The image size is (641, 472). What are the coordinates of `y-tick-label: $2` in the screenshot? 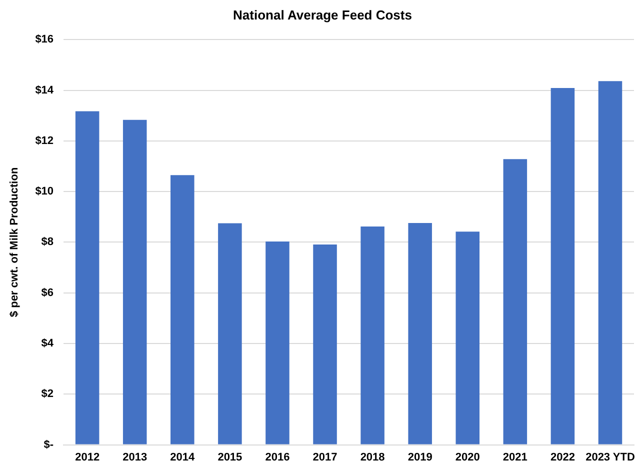 It's located at (47, 394).